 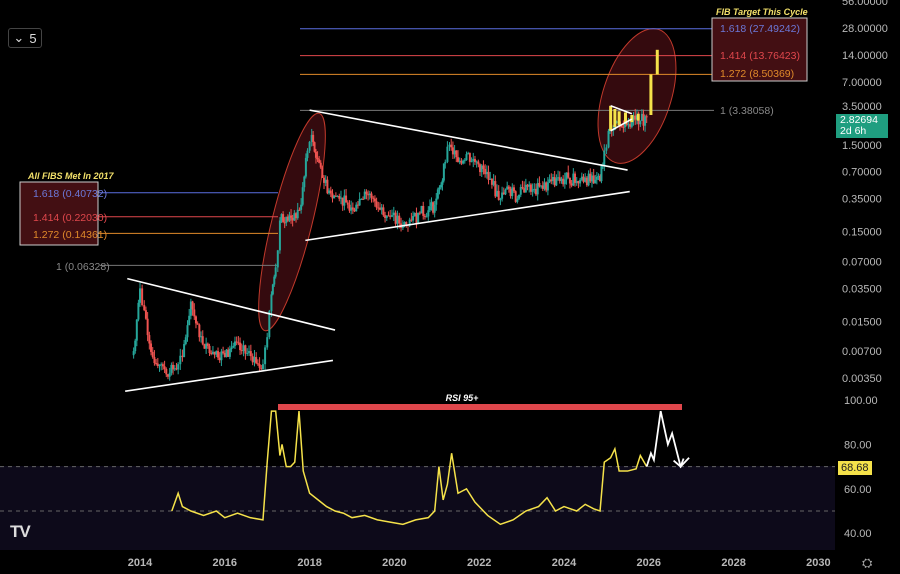 What do you see at coordinates (861, 401) in the screenshot?
I see `rsi-tick-label: 100.00` at bounding box center [861, 401].